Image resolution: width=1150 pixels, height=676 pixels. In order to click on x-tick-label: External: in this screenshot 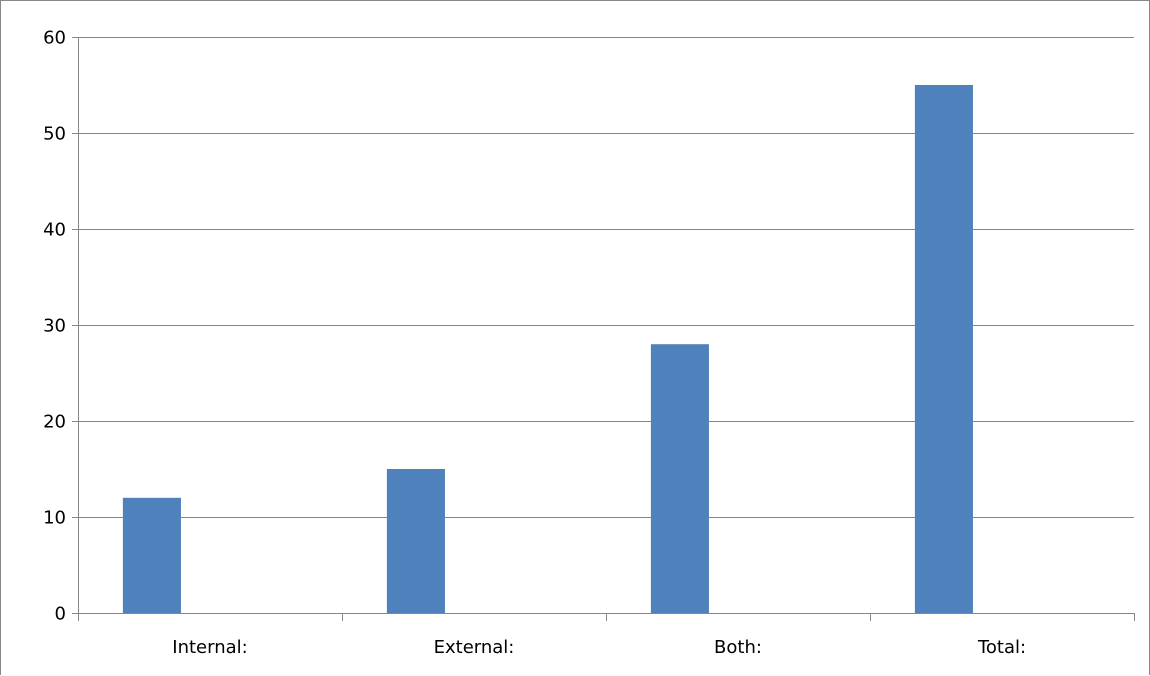, I will do `click(474, 647)`.